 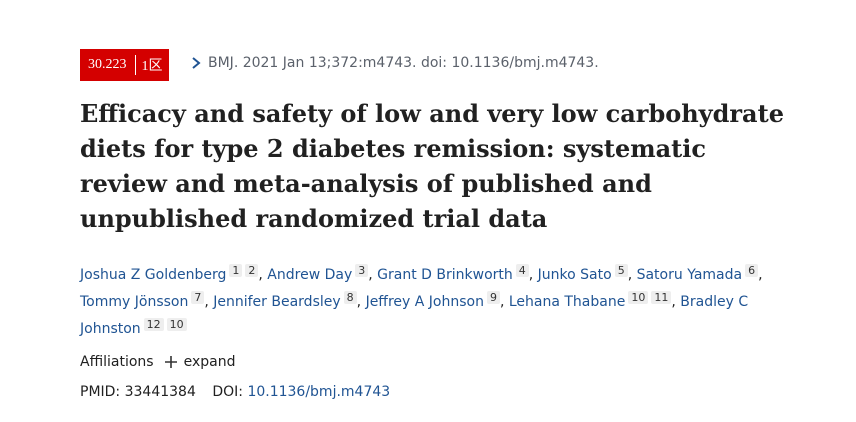 I want to click on affiliation-number: 12, so click(x=153, y=324).